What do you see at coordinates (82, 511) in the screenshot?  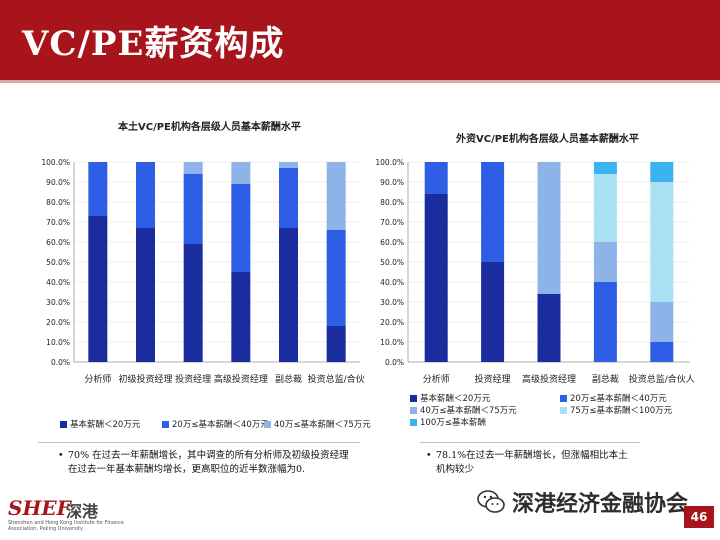 I see `logo-cn: 深港` at bounding box center [82, 511].